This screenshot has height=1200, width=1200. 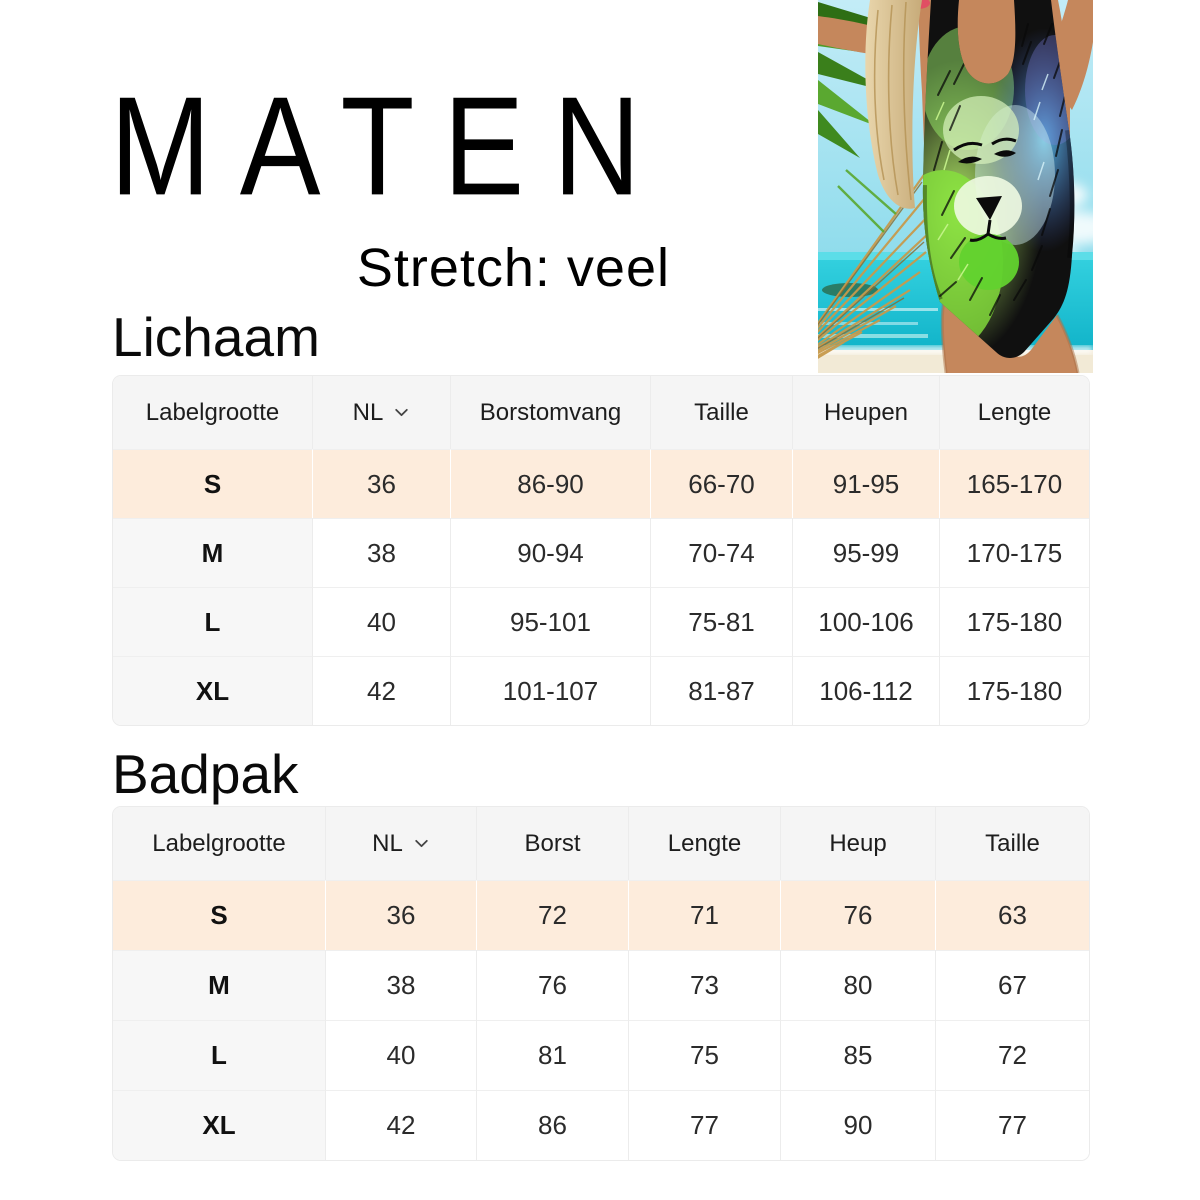 I want to click on size-row-xl: XL 42 86 77 90 77, so click(x=601, y=1125).